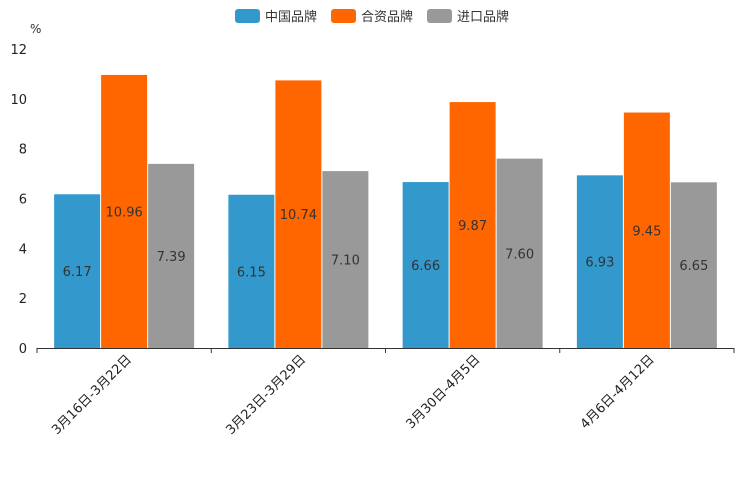 The width and height of the screenshot is (744, 496). Describe the element at coordinates (266, 395) in the screenshot. I see `x-tick-label: 3月23日-3月29日` at that location.